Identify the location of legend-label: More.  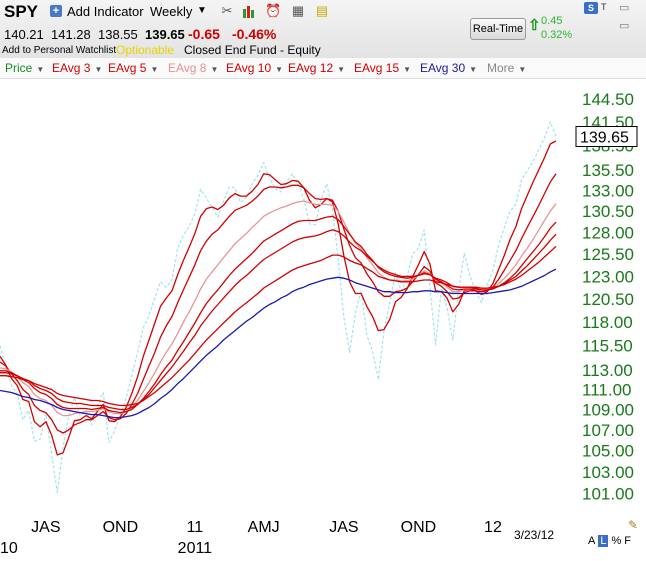
(501, 68).